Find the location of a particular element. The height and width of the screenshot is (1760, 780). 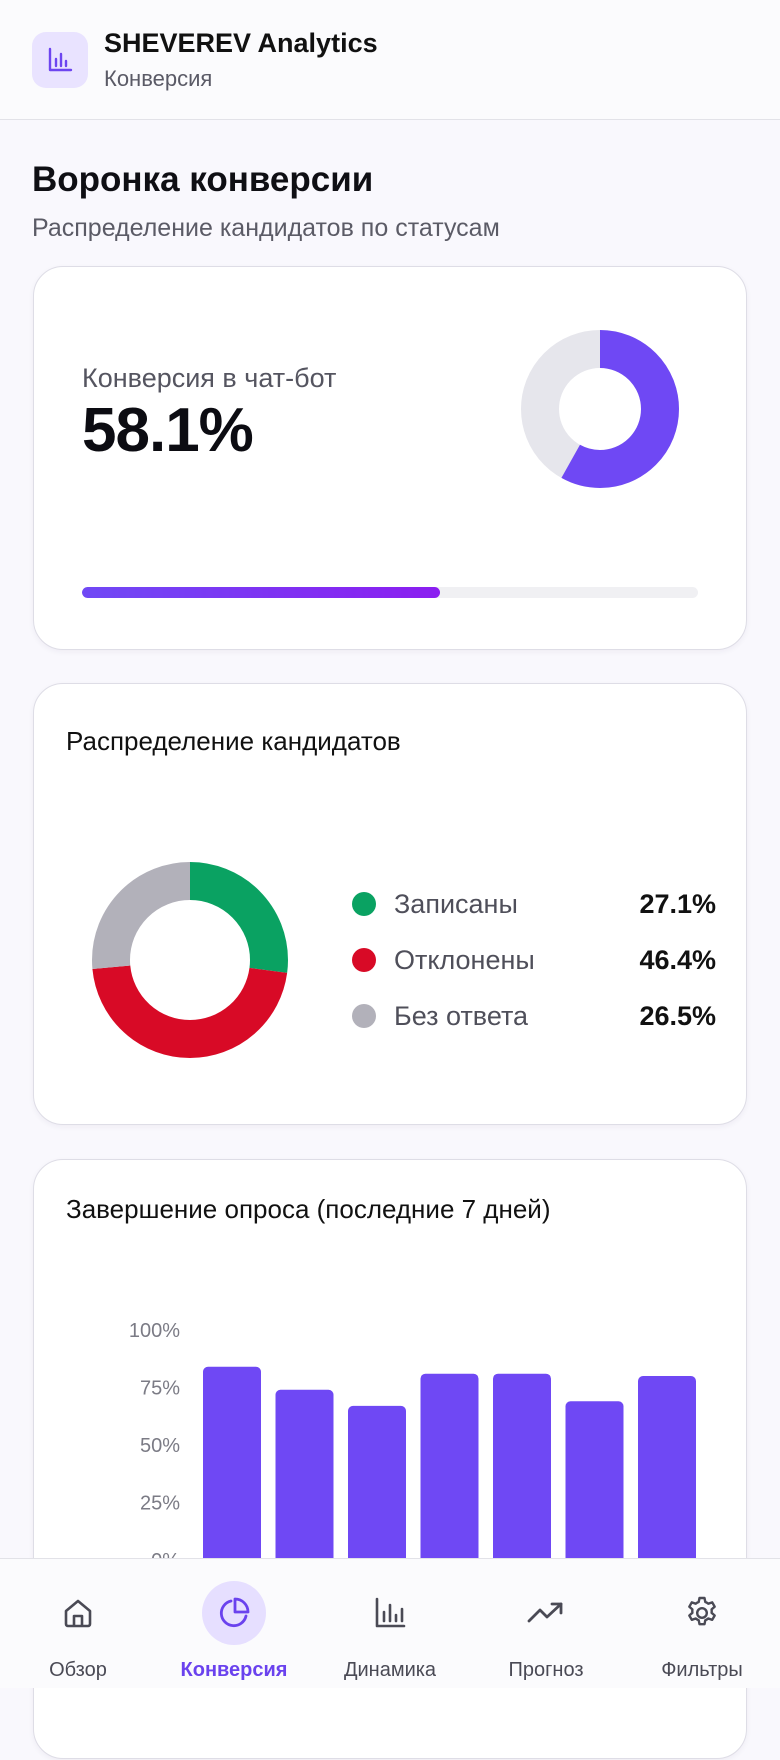

conversion-progress-fill is located at coordinates (261, 592).